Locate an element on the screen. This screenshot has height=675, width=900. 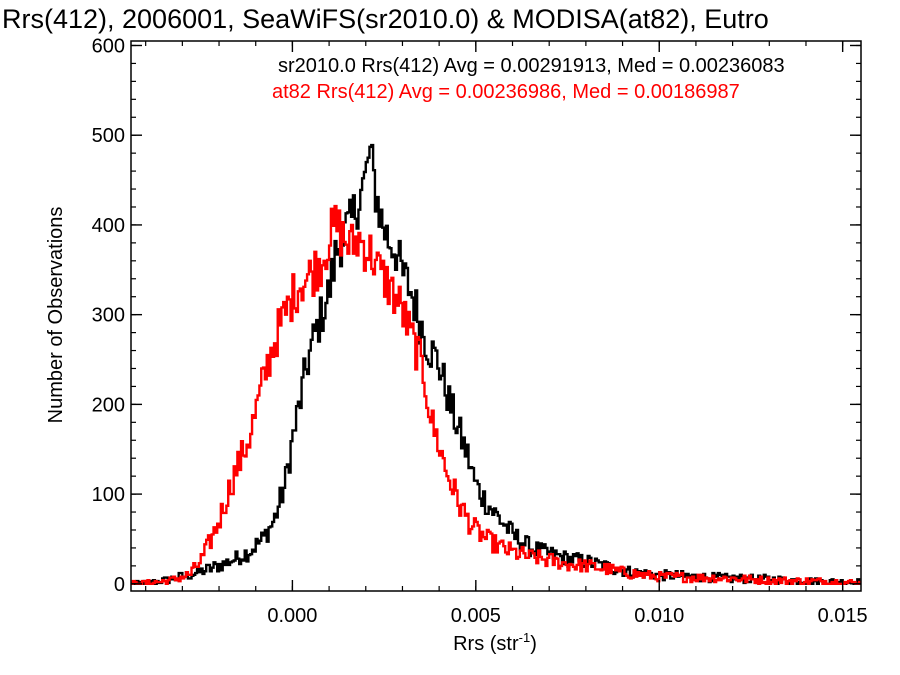
y-axis-label: Number of Observations is located at coordinates (56, 315).